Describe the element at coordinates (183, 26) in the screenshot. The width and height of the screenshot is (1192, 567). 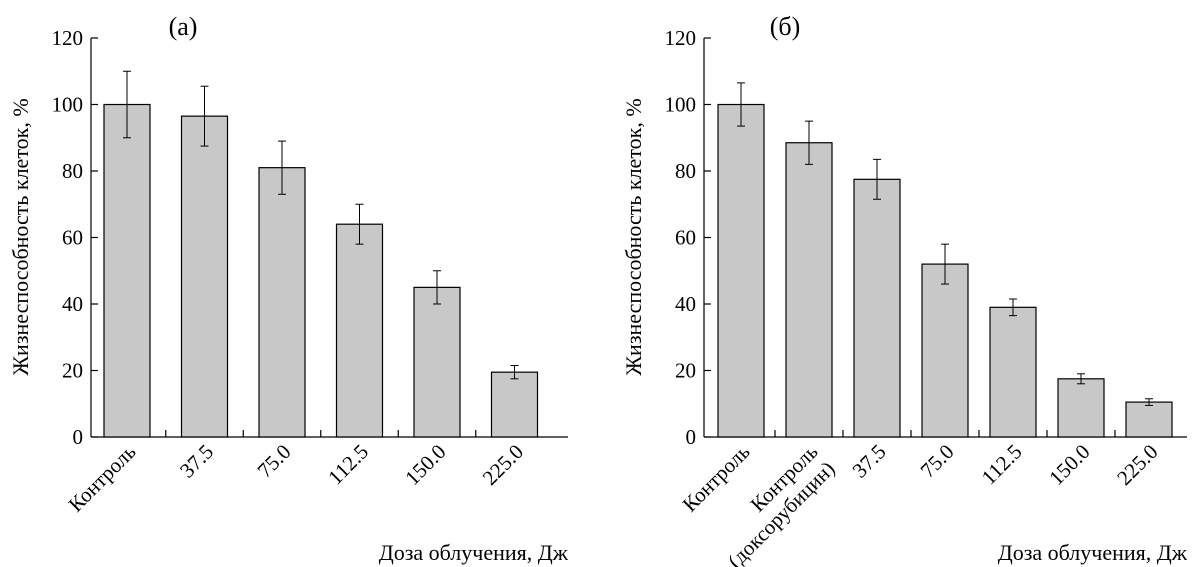
I see `panel-label: (а)` at that location.